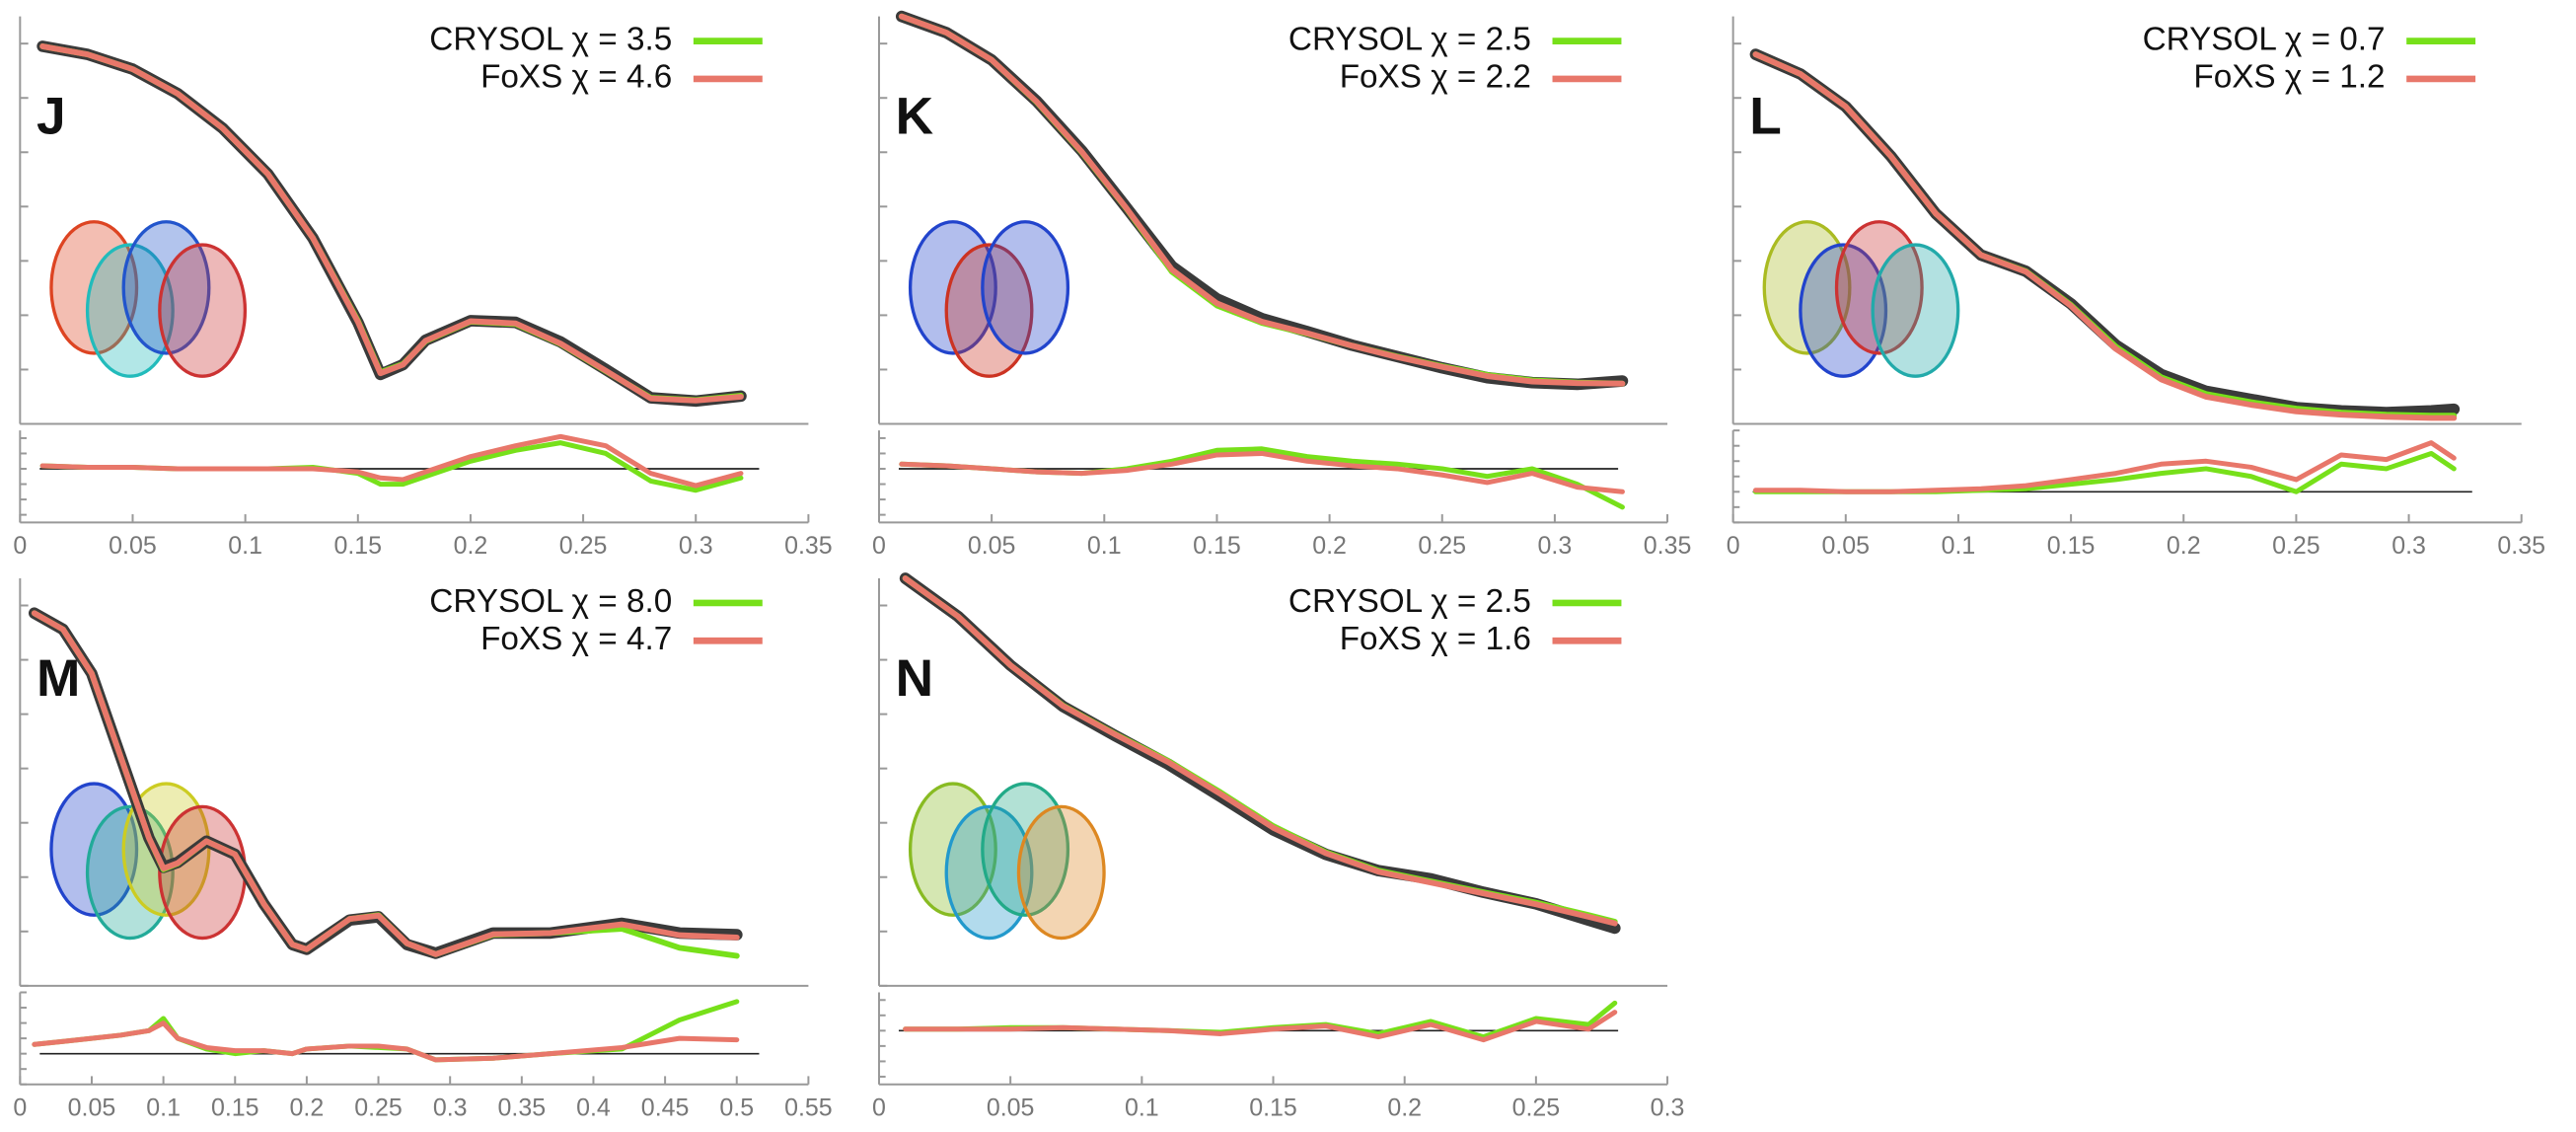 Image resolution: width=2576 pixels, height=1132 pixels. What do you see at coordinates (2289, 78) in the screenshot?
I see `legend-label: FoXS χ = 1.2` at bounding box center [2289, 78].